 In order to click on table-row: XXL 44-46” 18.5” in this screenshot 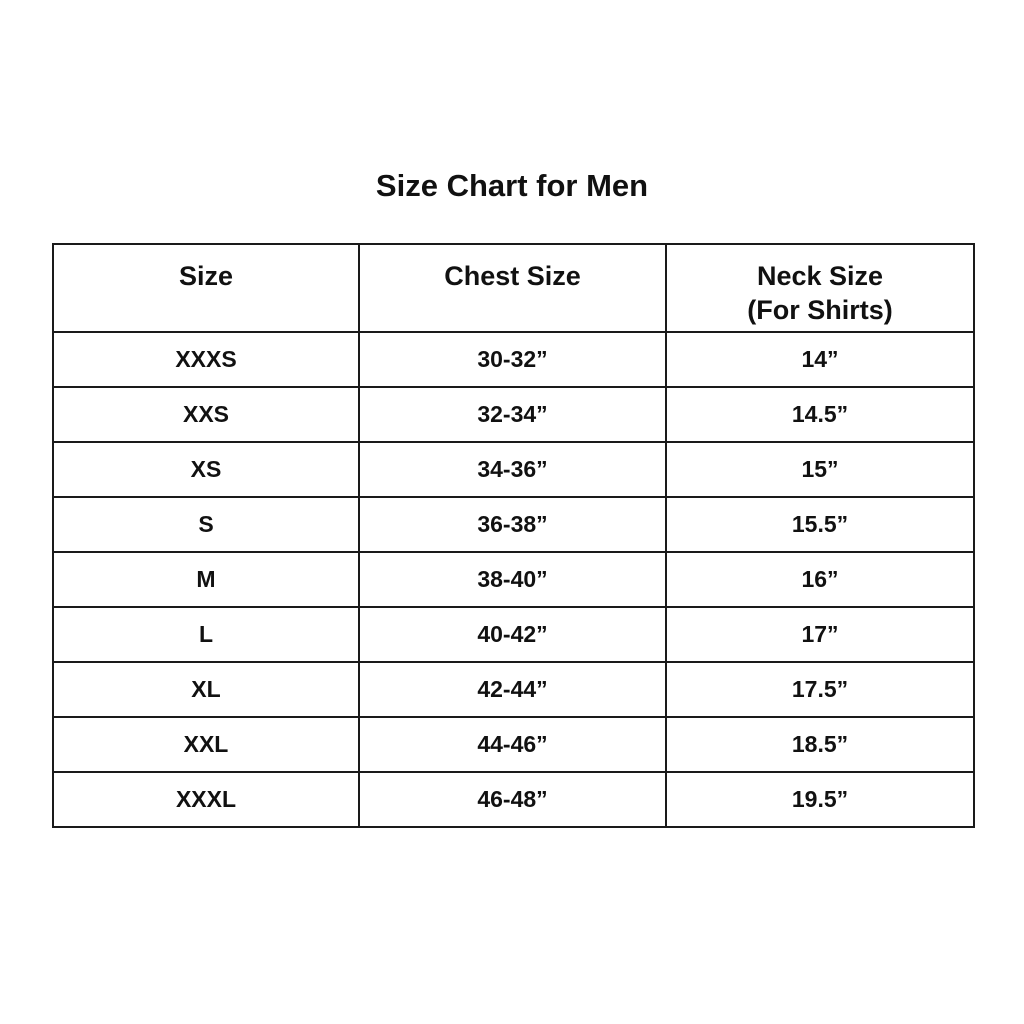, I will do `click(513, 744)`.